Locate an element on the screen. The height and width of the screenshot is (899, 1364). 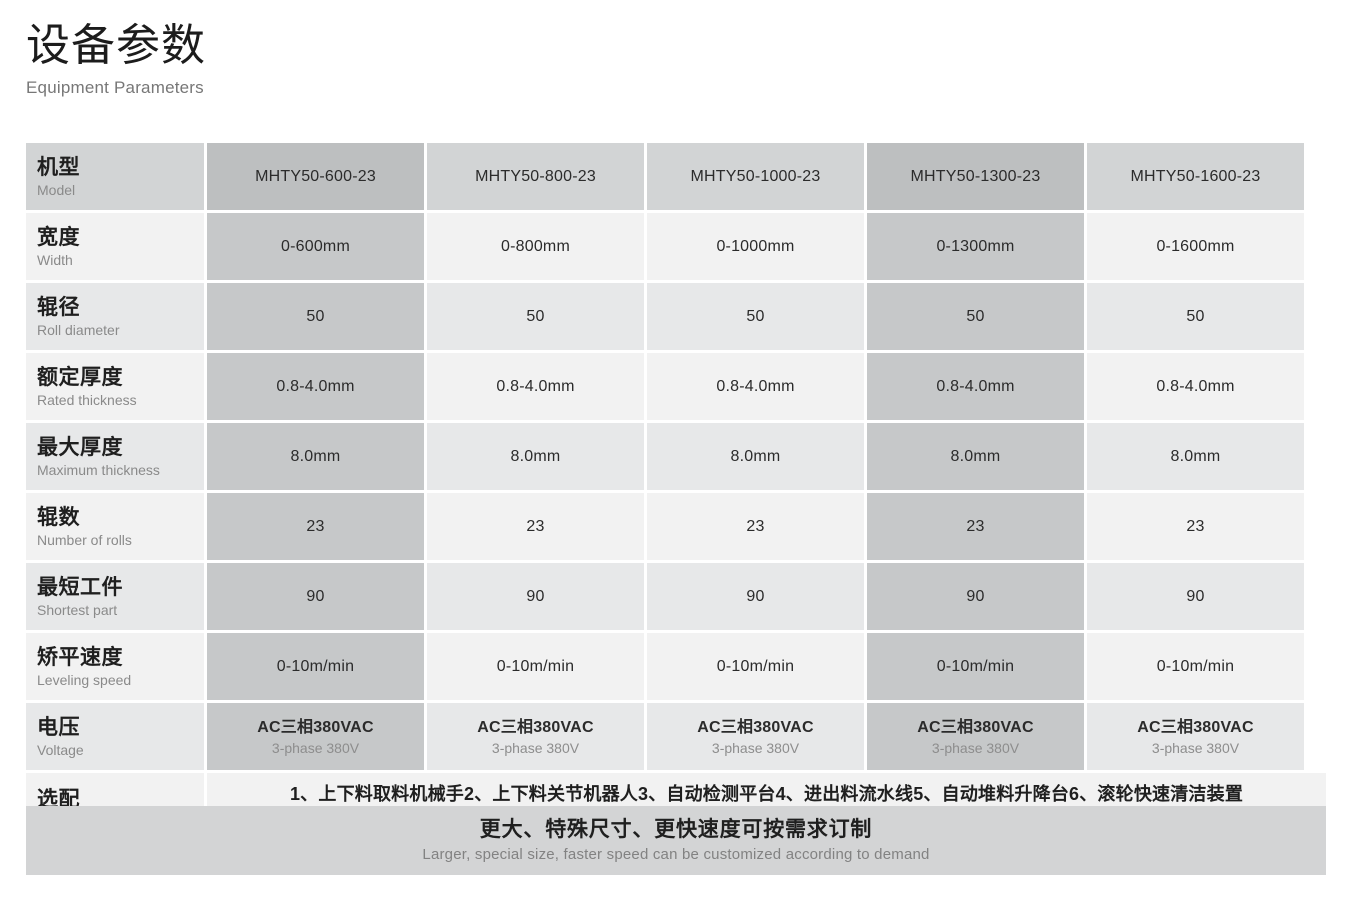
row-label: 最大厚度 Maximum thickness is located at coordinates (115, 456).